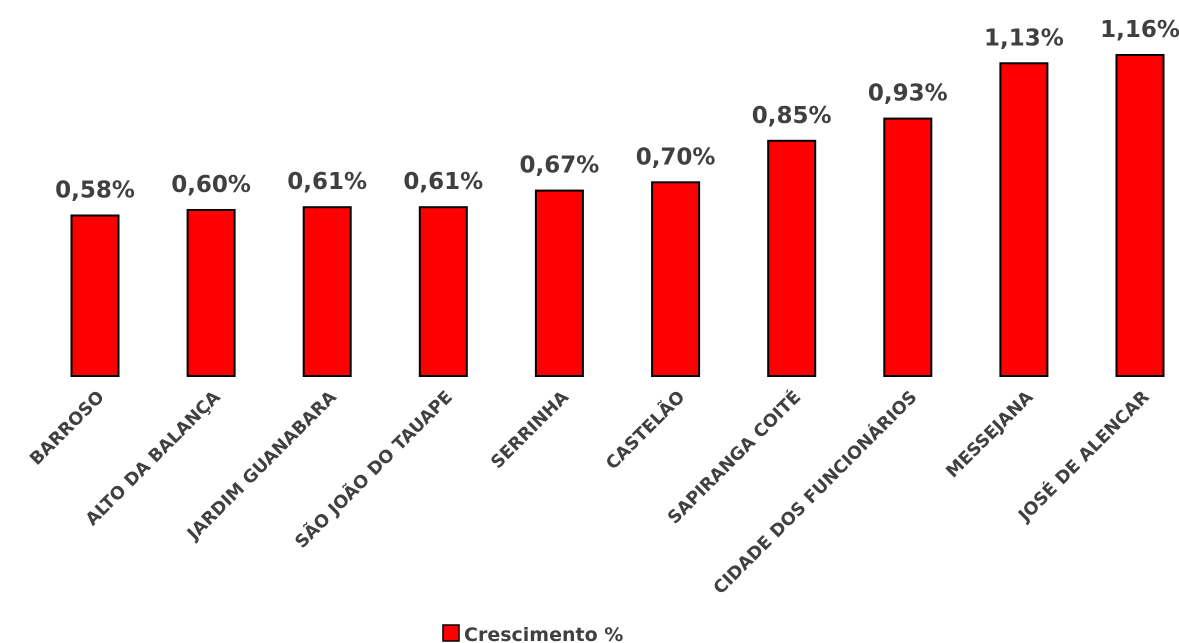 The width and height of the screenshot is (1179, 643). I want to click on category-label: MESSEJANA, so click(990, 434).